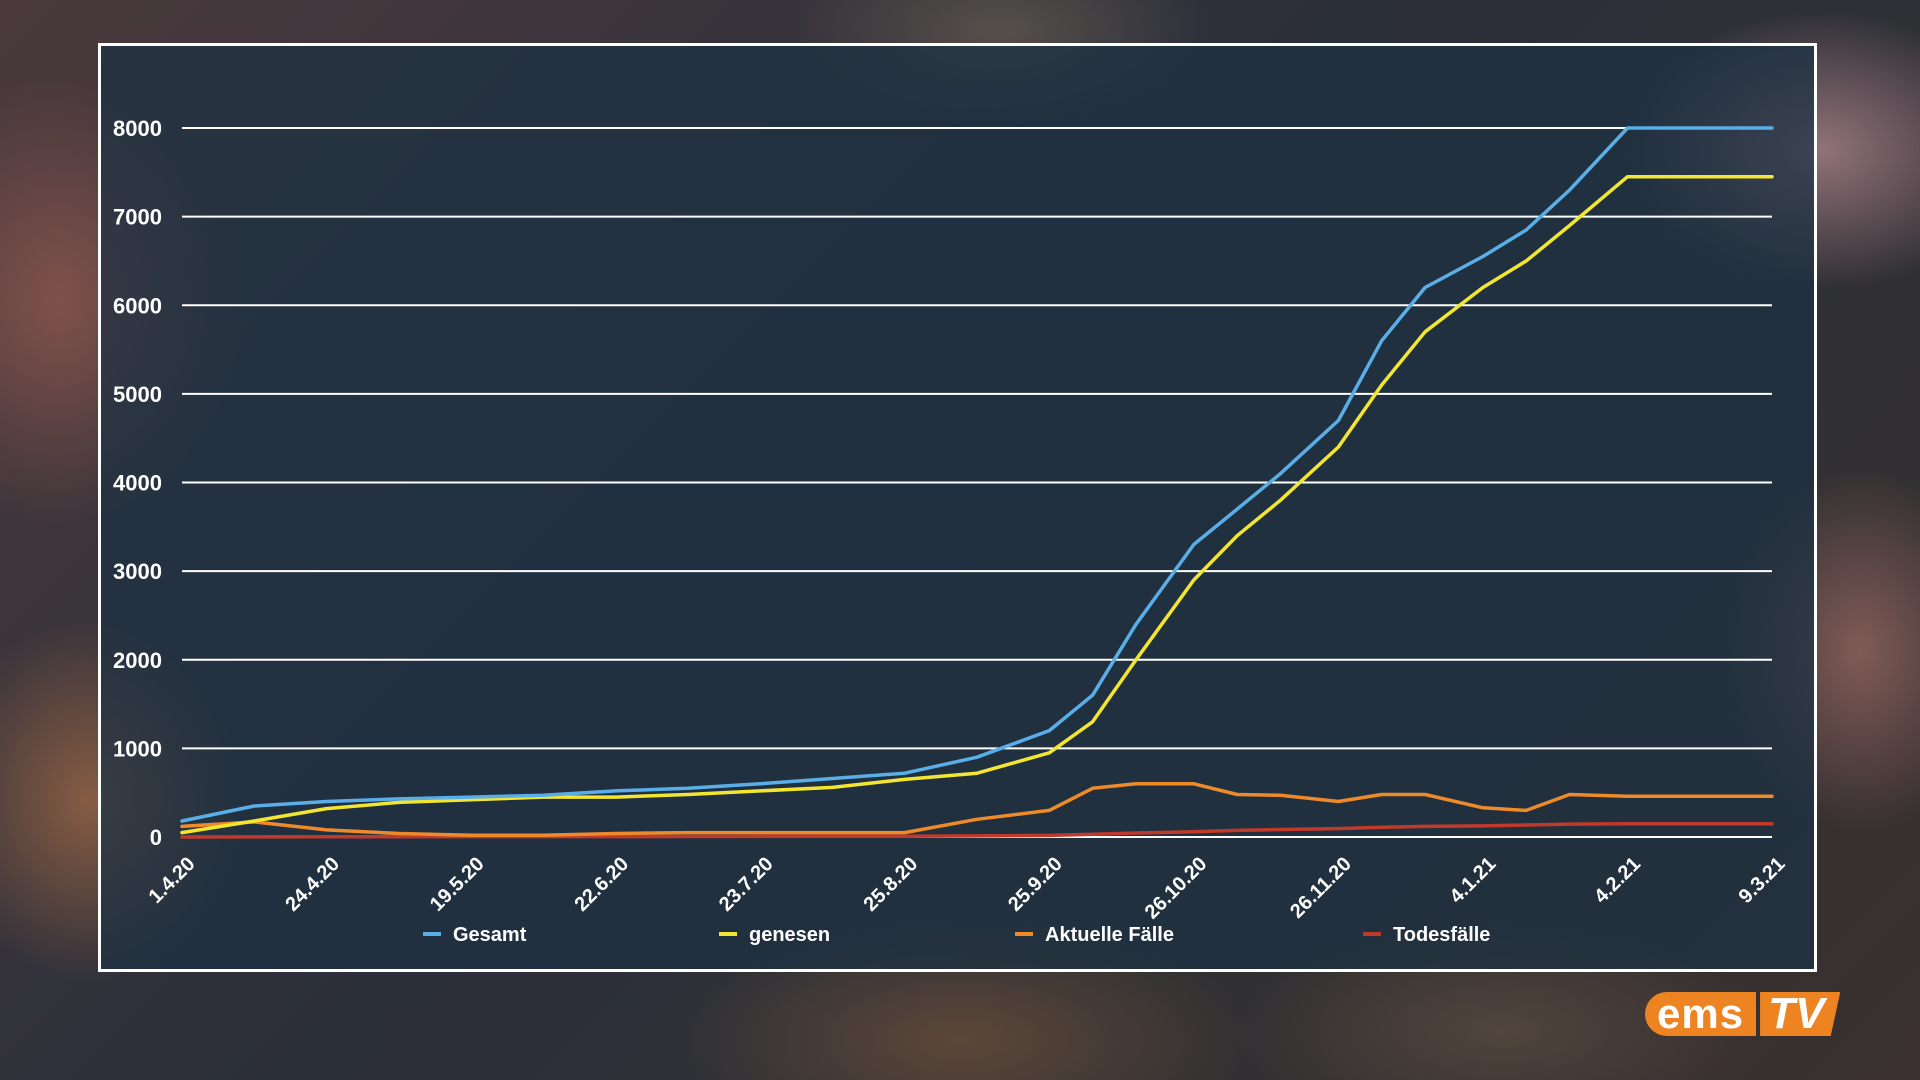 The height and width of the screenshot is (1080, 1920). I want to click on x-tick-label-4: 23.7.20, so click(746, 884).